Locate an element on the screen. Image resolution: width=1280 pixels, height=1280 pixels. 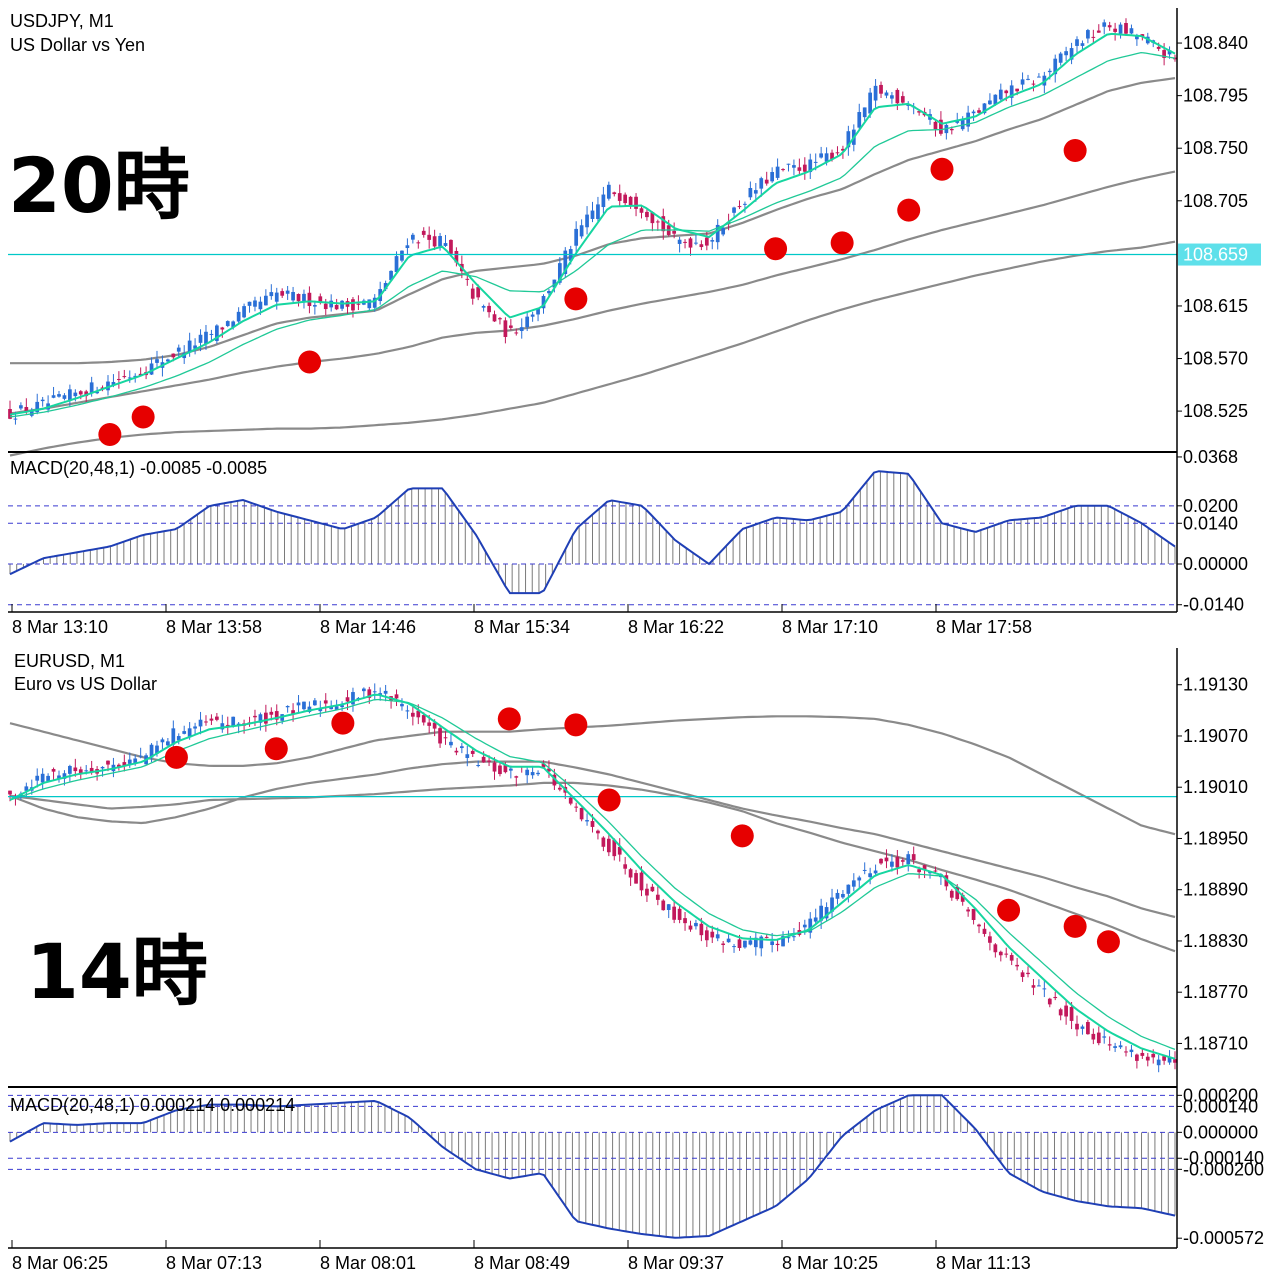
usdjpy-time-tick: 8 Mar 17:58 is located at coordinates (984, 627).